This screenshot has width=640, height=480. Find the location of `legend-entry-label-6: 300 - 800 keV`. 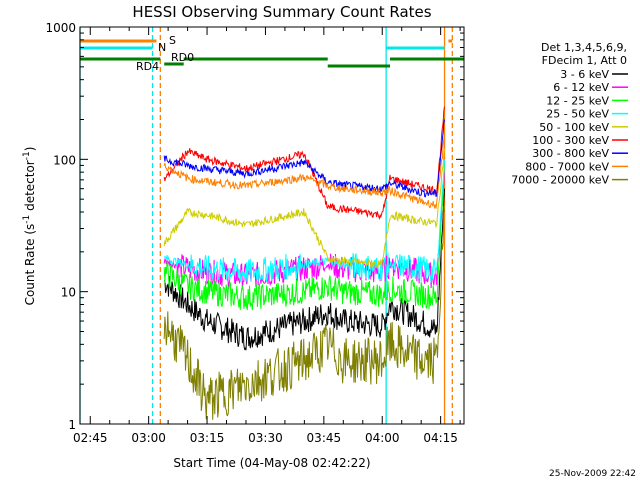

legend-entry-label-6: 300 - 800 keV is located at coordinates (570, 153).